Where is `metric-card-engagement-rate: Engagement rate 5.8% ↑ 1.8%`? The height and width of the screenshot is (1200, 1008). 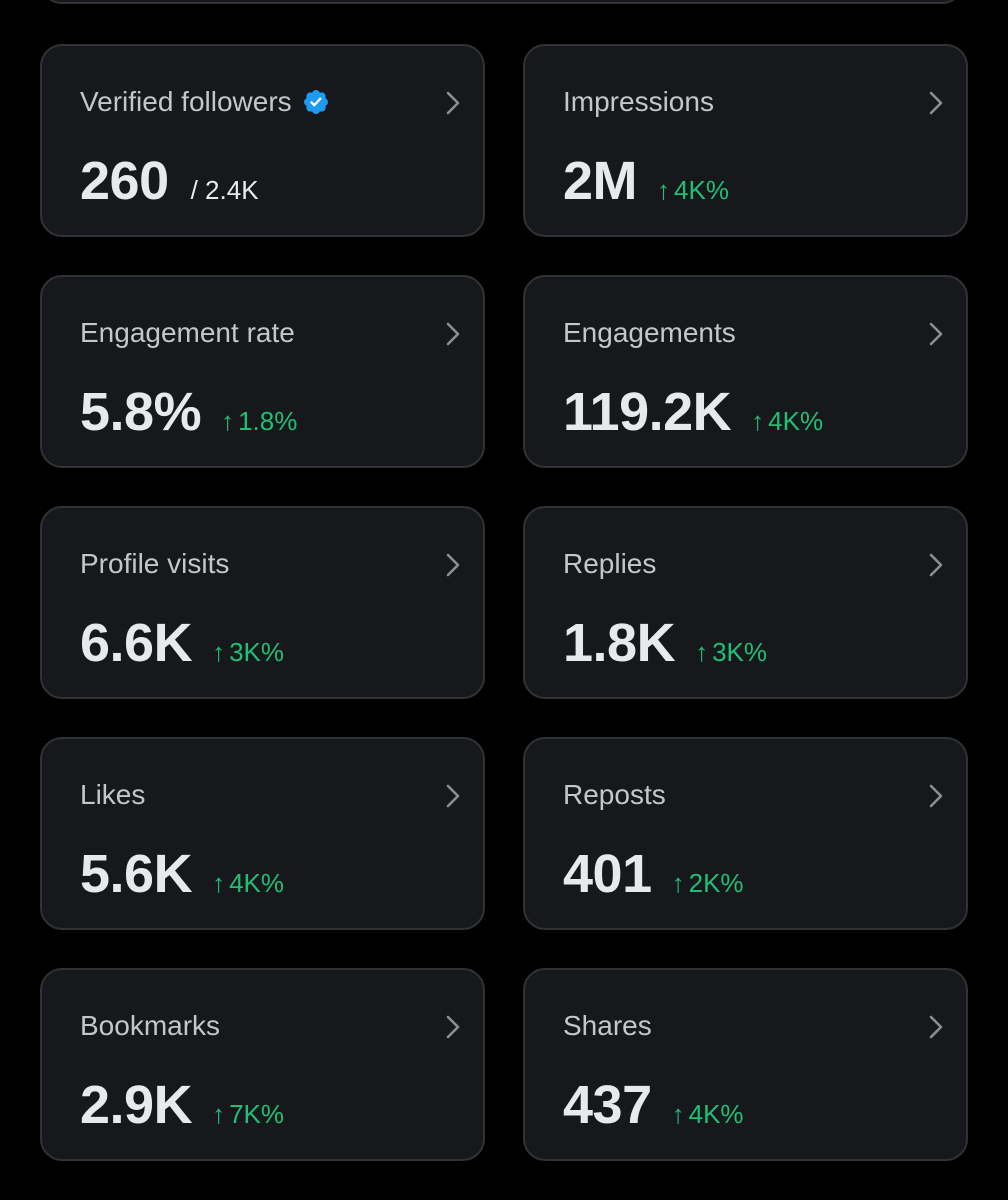
metric-card-engagement-rate: Engagement rate 5.8% ↑ 1.8% is located at coordinates (262, 371).